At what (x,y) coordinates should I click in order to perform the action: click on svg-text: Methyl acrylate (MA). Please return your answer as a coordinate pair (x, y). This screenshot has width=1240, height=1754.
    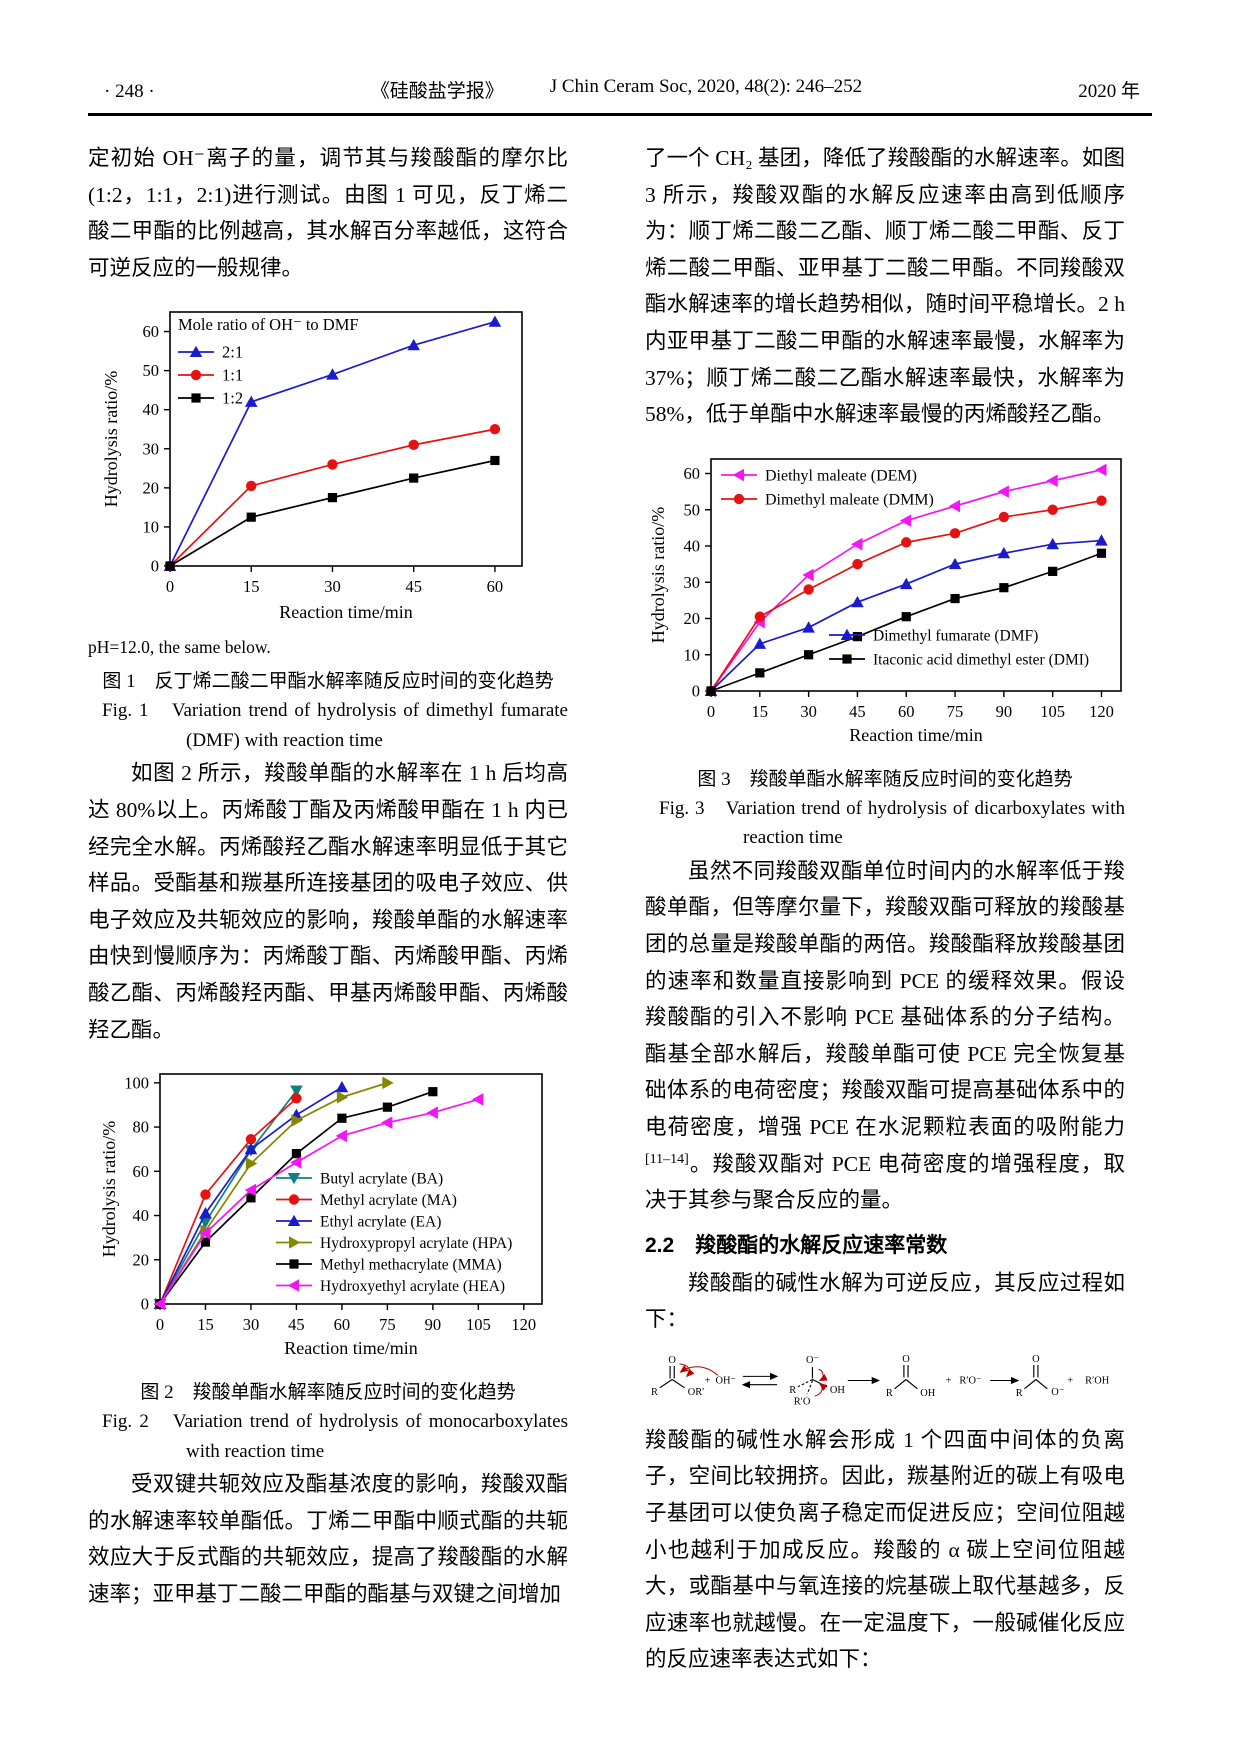
    Looking at the image, I should click on (388, 1200).